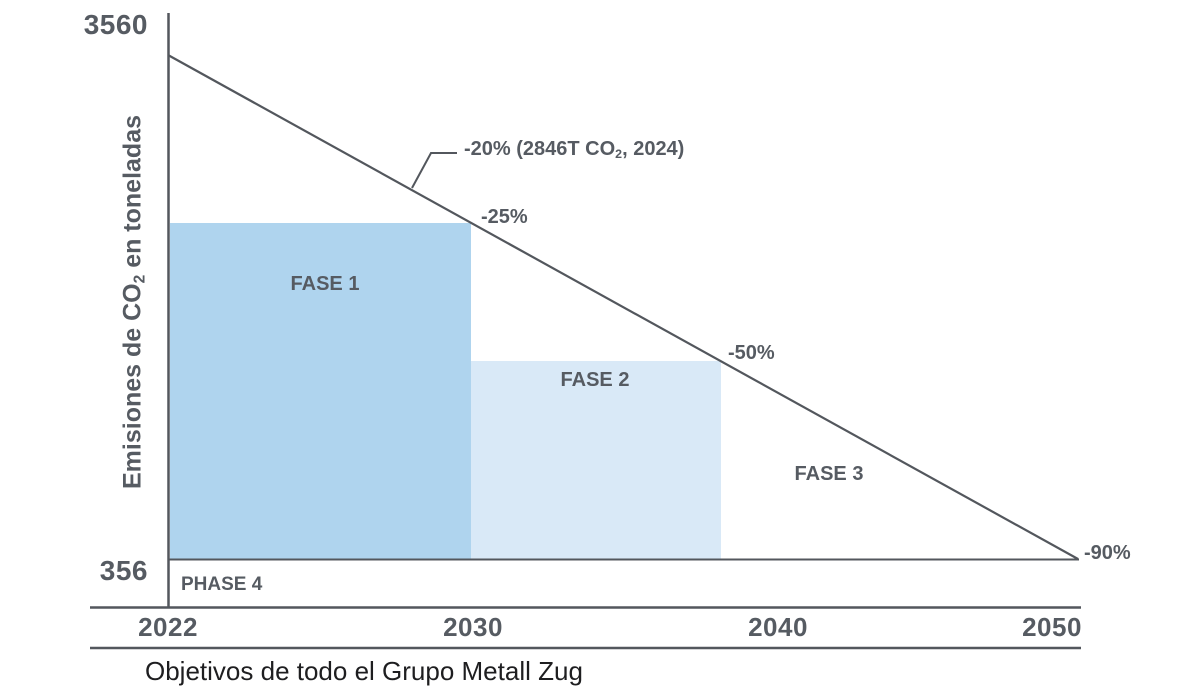  I want to click on annotation-minus-25: -25%, so click(504, 217).